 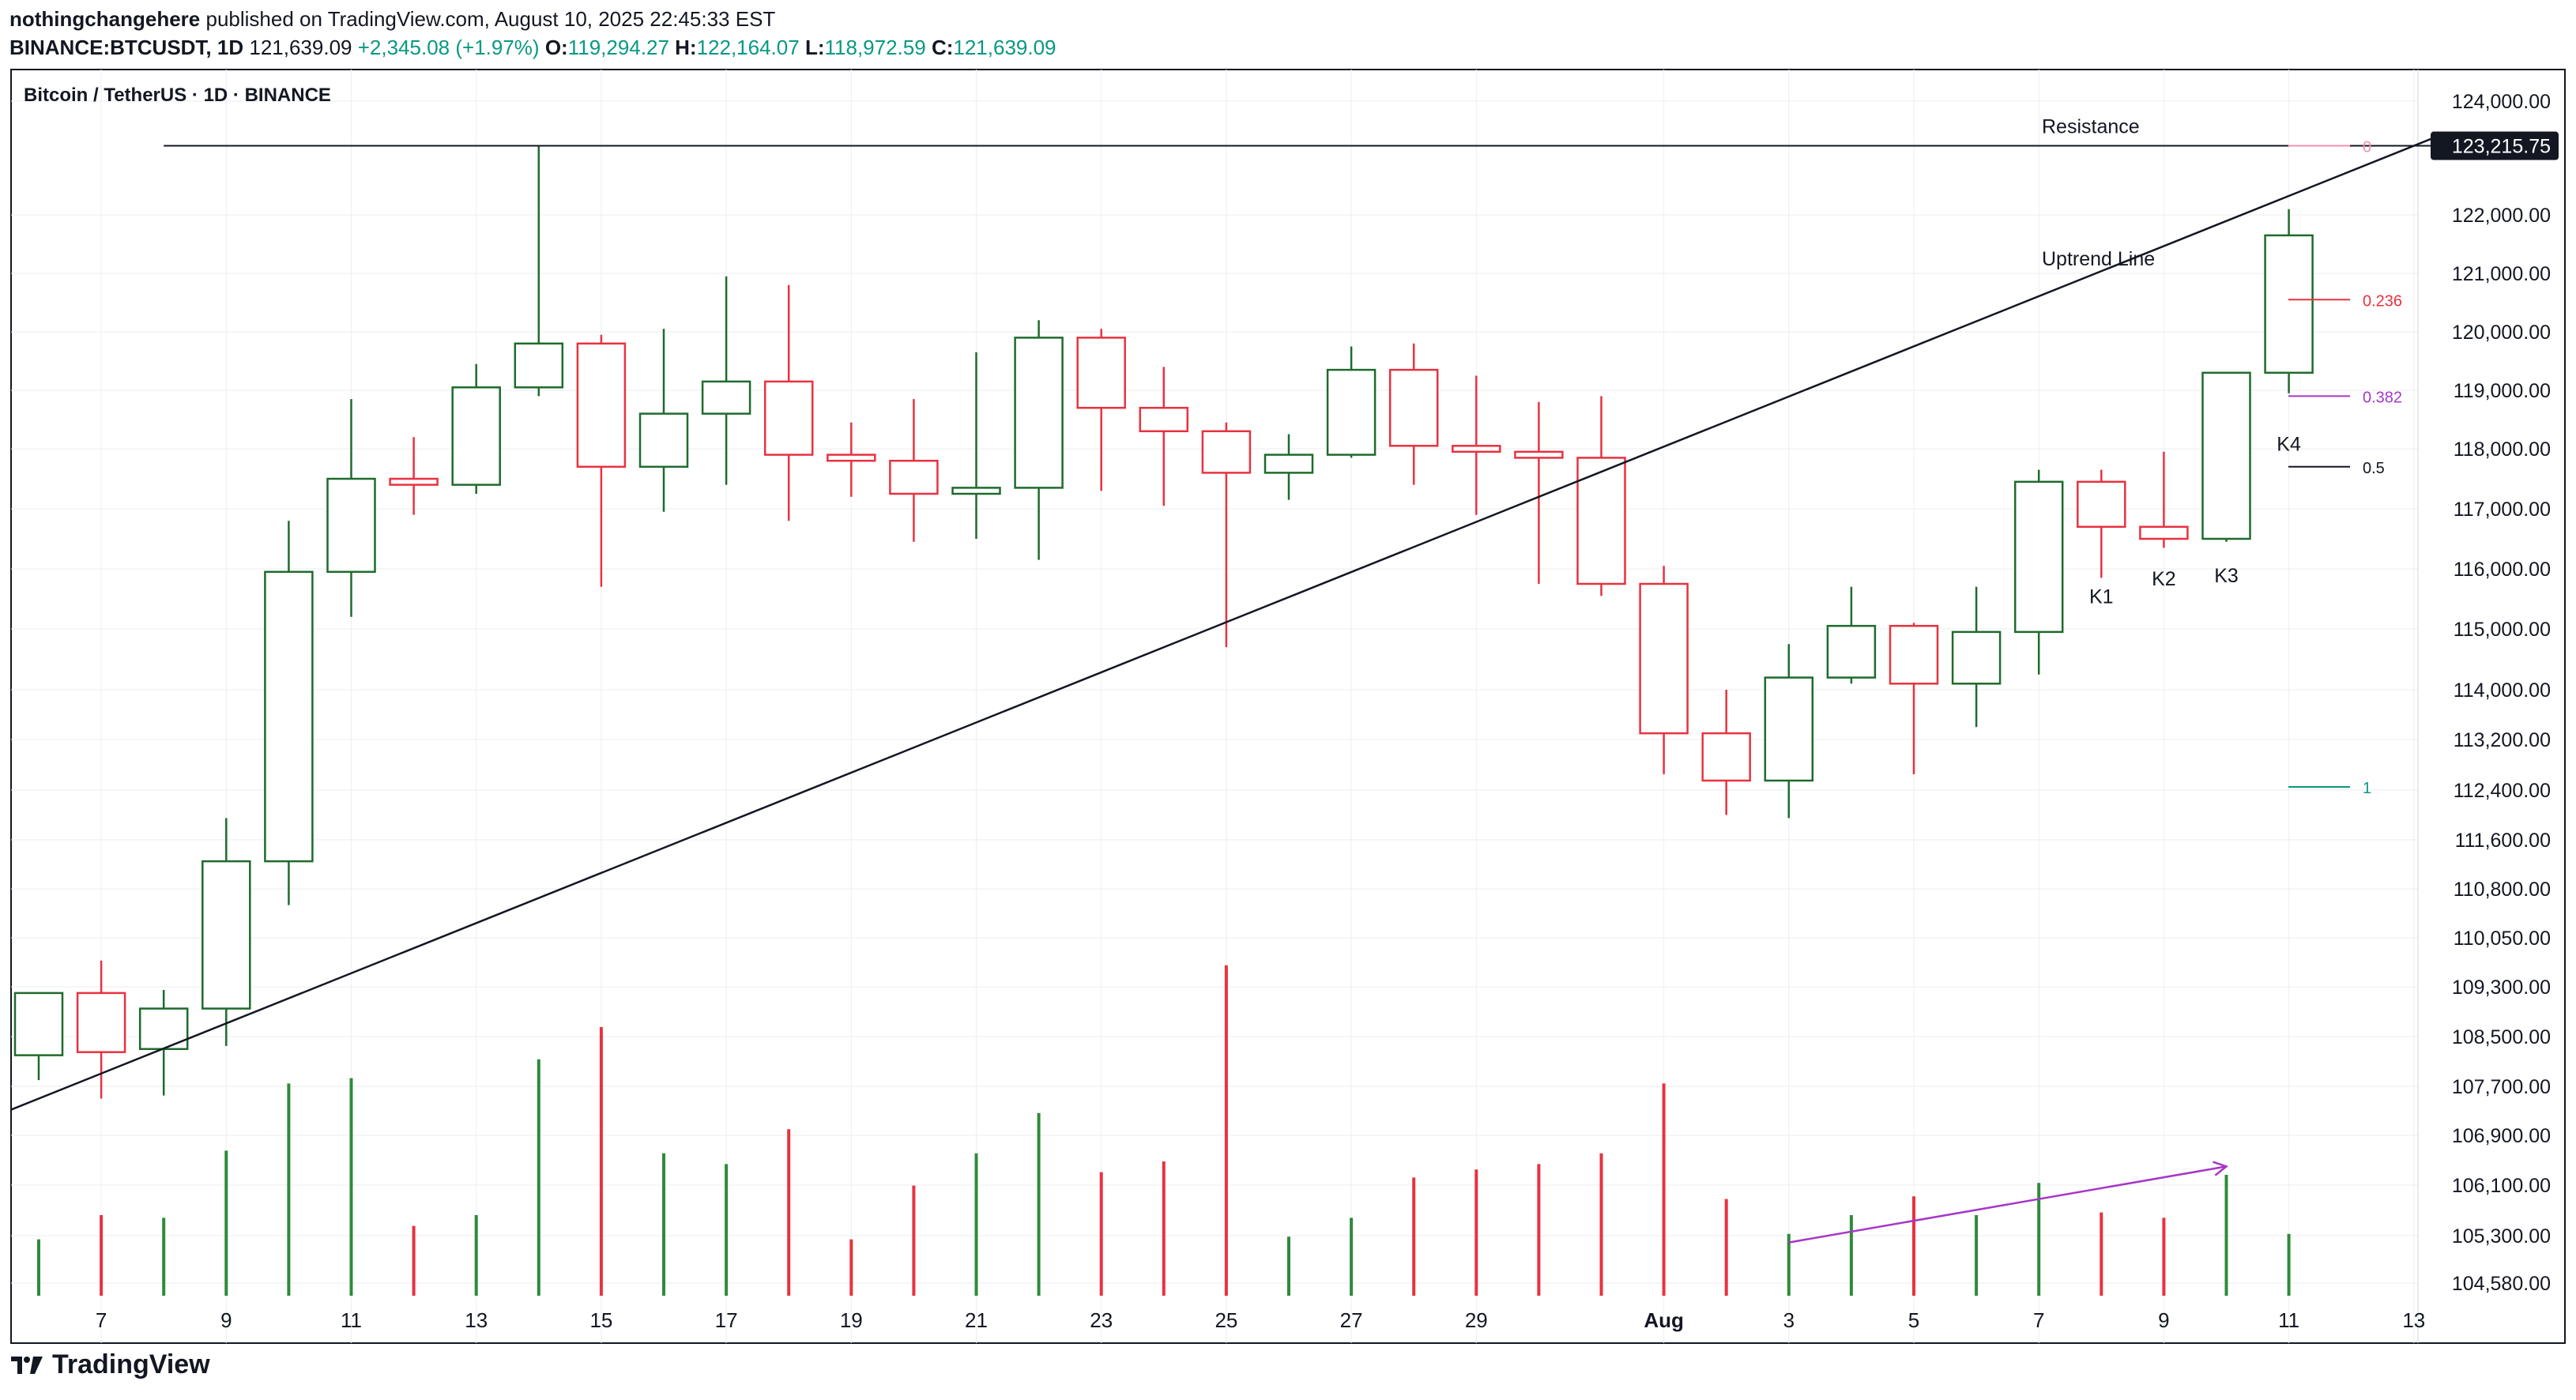 What do you see at coordinates (448, 47) in the screenshot?
I see `price-change: +2,345.08 (+1.97%)` at bounding box center [448, 47].